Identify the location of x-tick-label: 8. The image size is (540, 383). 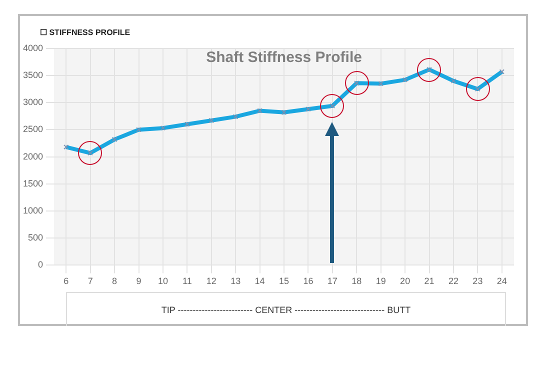
(115, 281).